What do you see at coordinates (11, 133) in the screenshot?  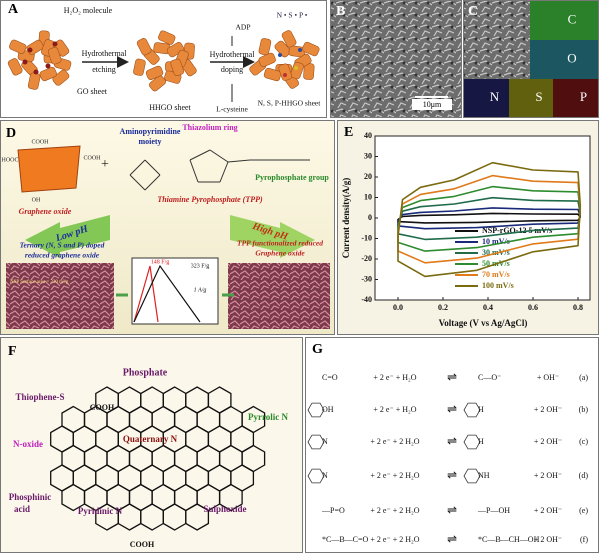 I see `panel-label: D` at bounding box center [11, 133].